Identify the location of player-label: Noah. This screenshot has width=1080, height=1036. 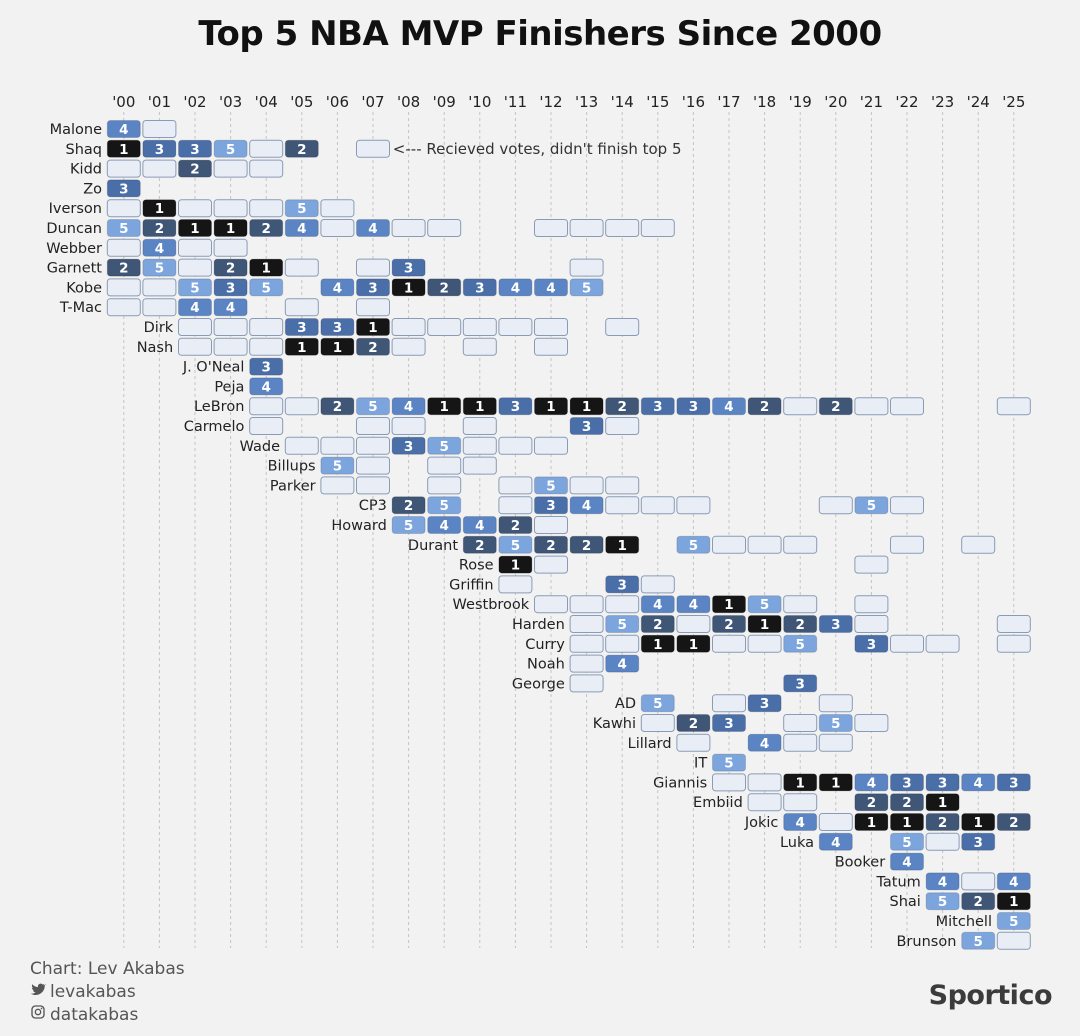
(546, 665).